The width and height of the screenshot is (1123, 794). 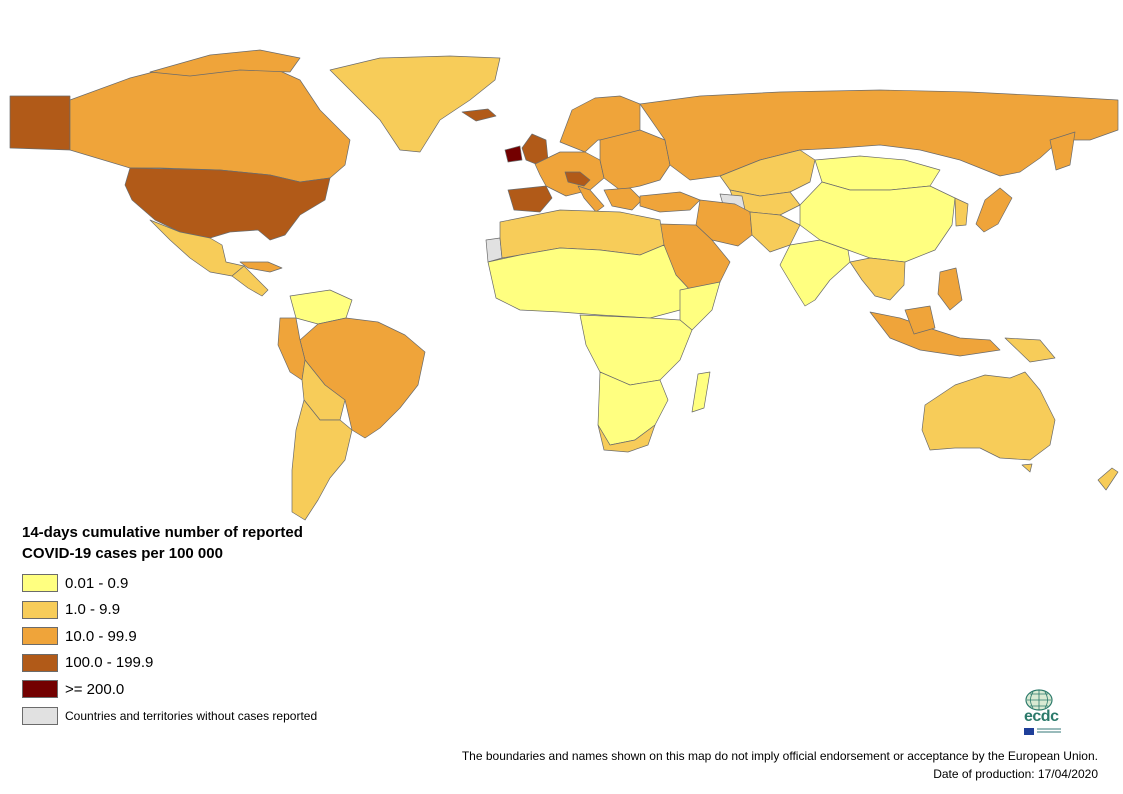 What do you see at coordinates (95, 689) in the screenshot?
I see `legend-label: >= 200.0` at bounding box center [95, 689].